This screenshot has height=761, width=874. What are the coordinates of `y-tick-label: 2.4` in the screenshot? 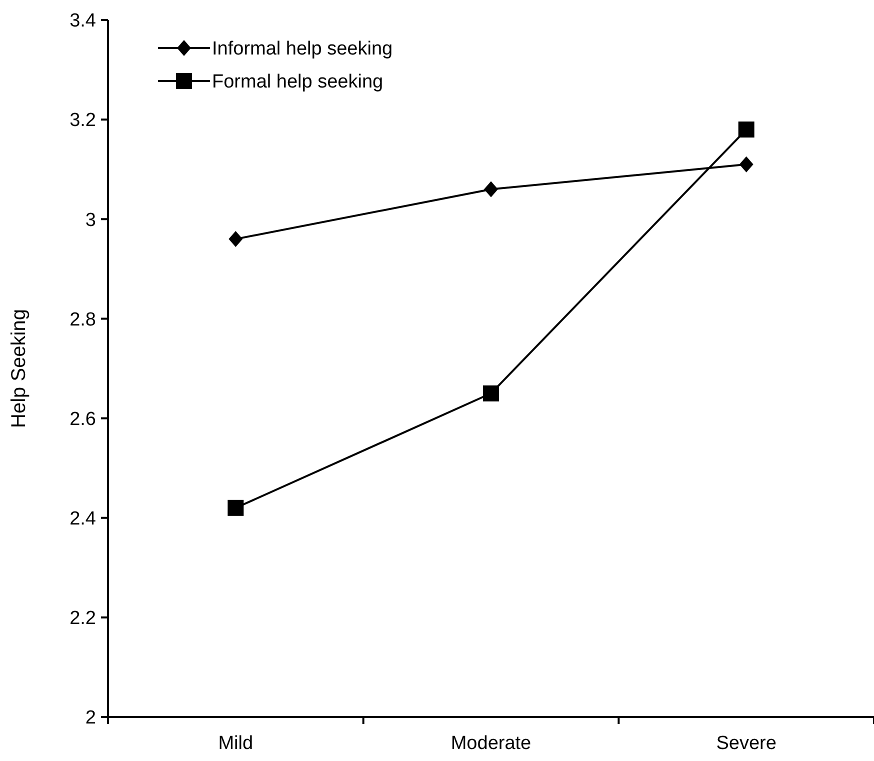 It's located at (83, 519).